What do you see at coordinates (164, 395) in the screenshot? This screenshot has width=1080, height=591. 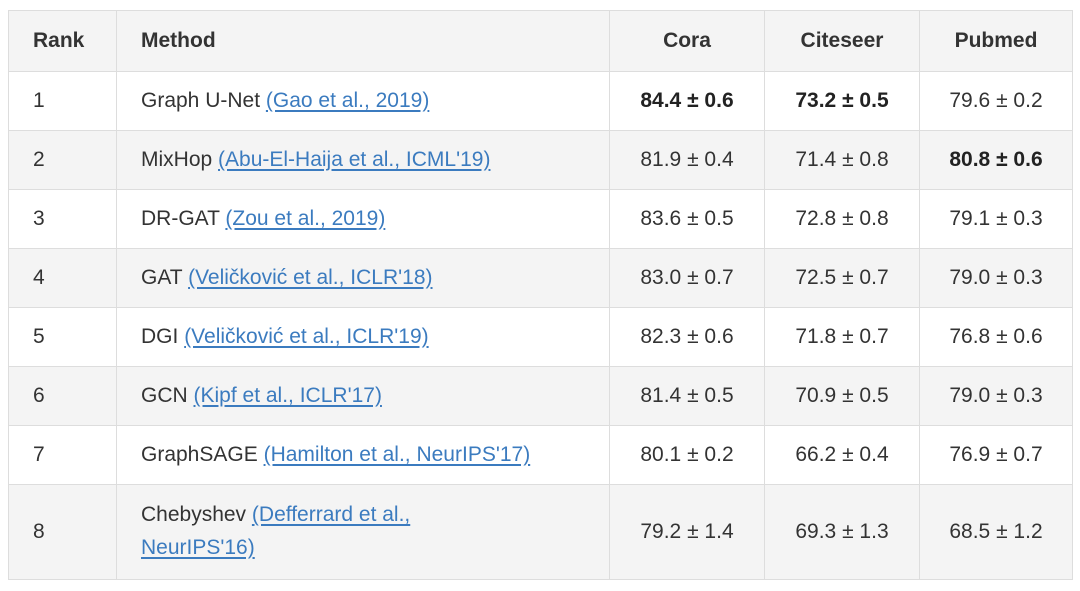 I see `method-name: GCN` at bounding box center [164, 395].